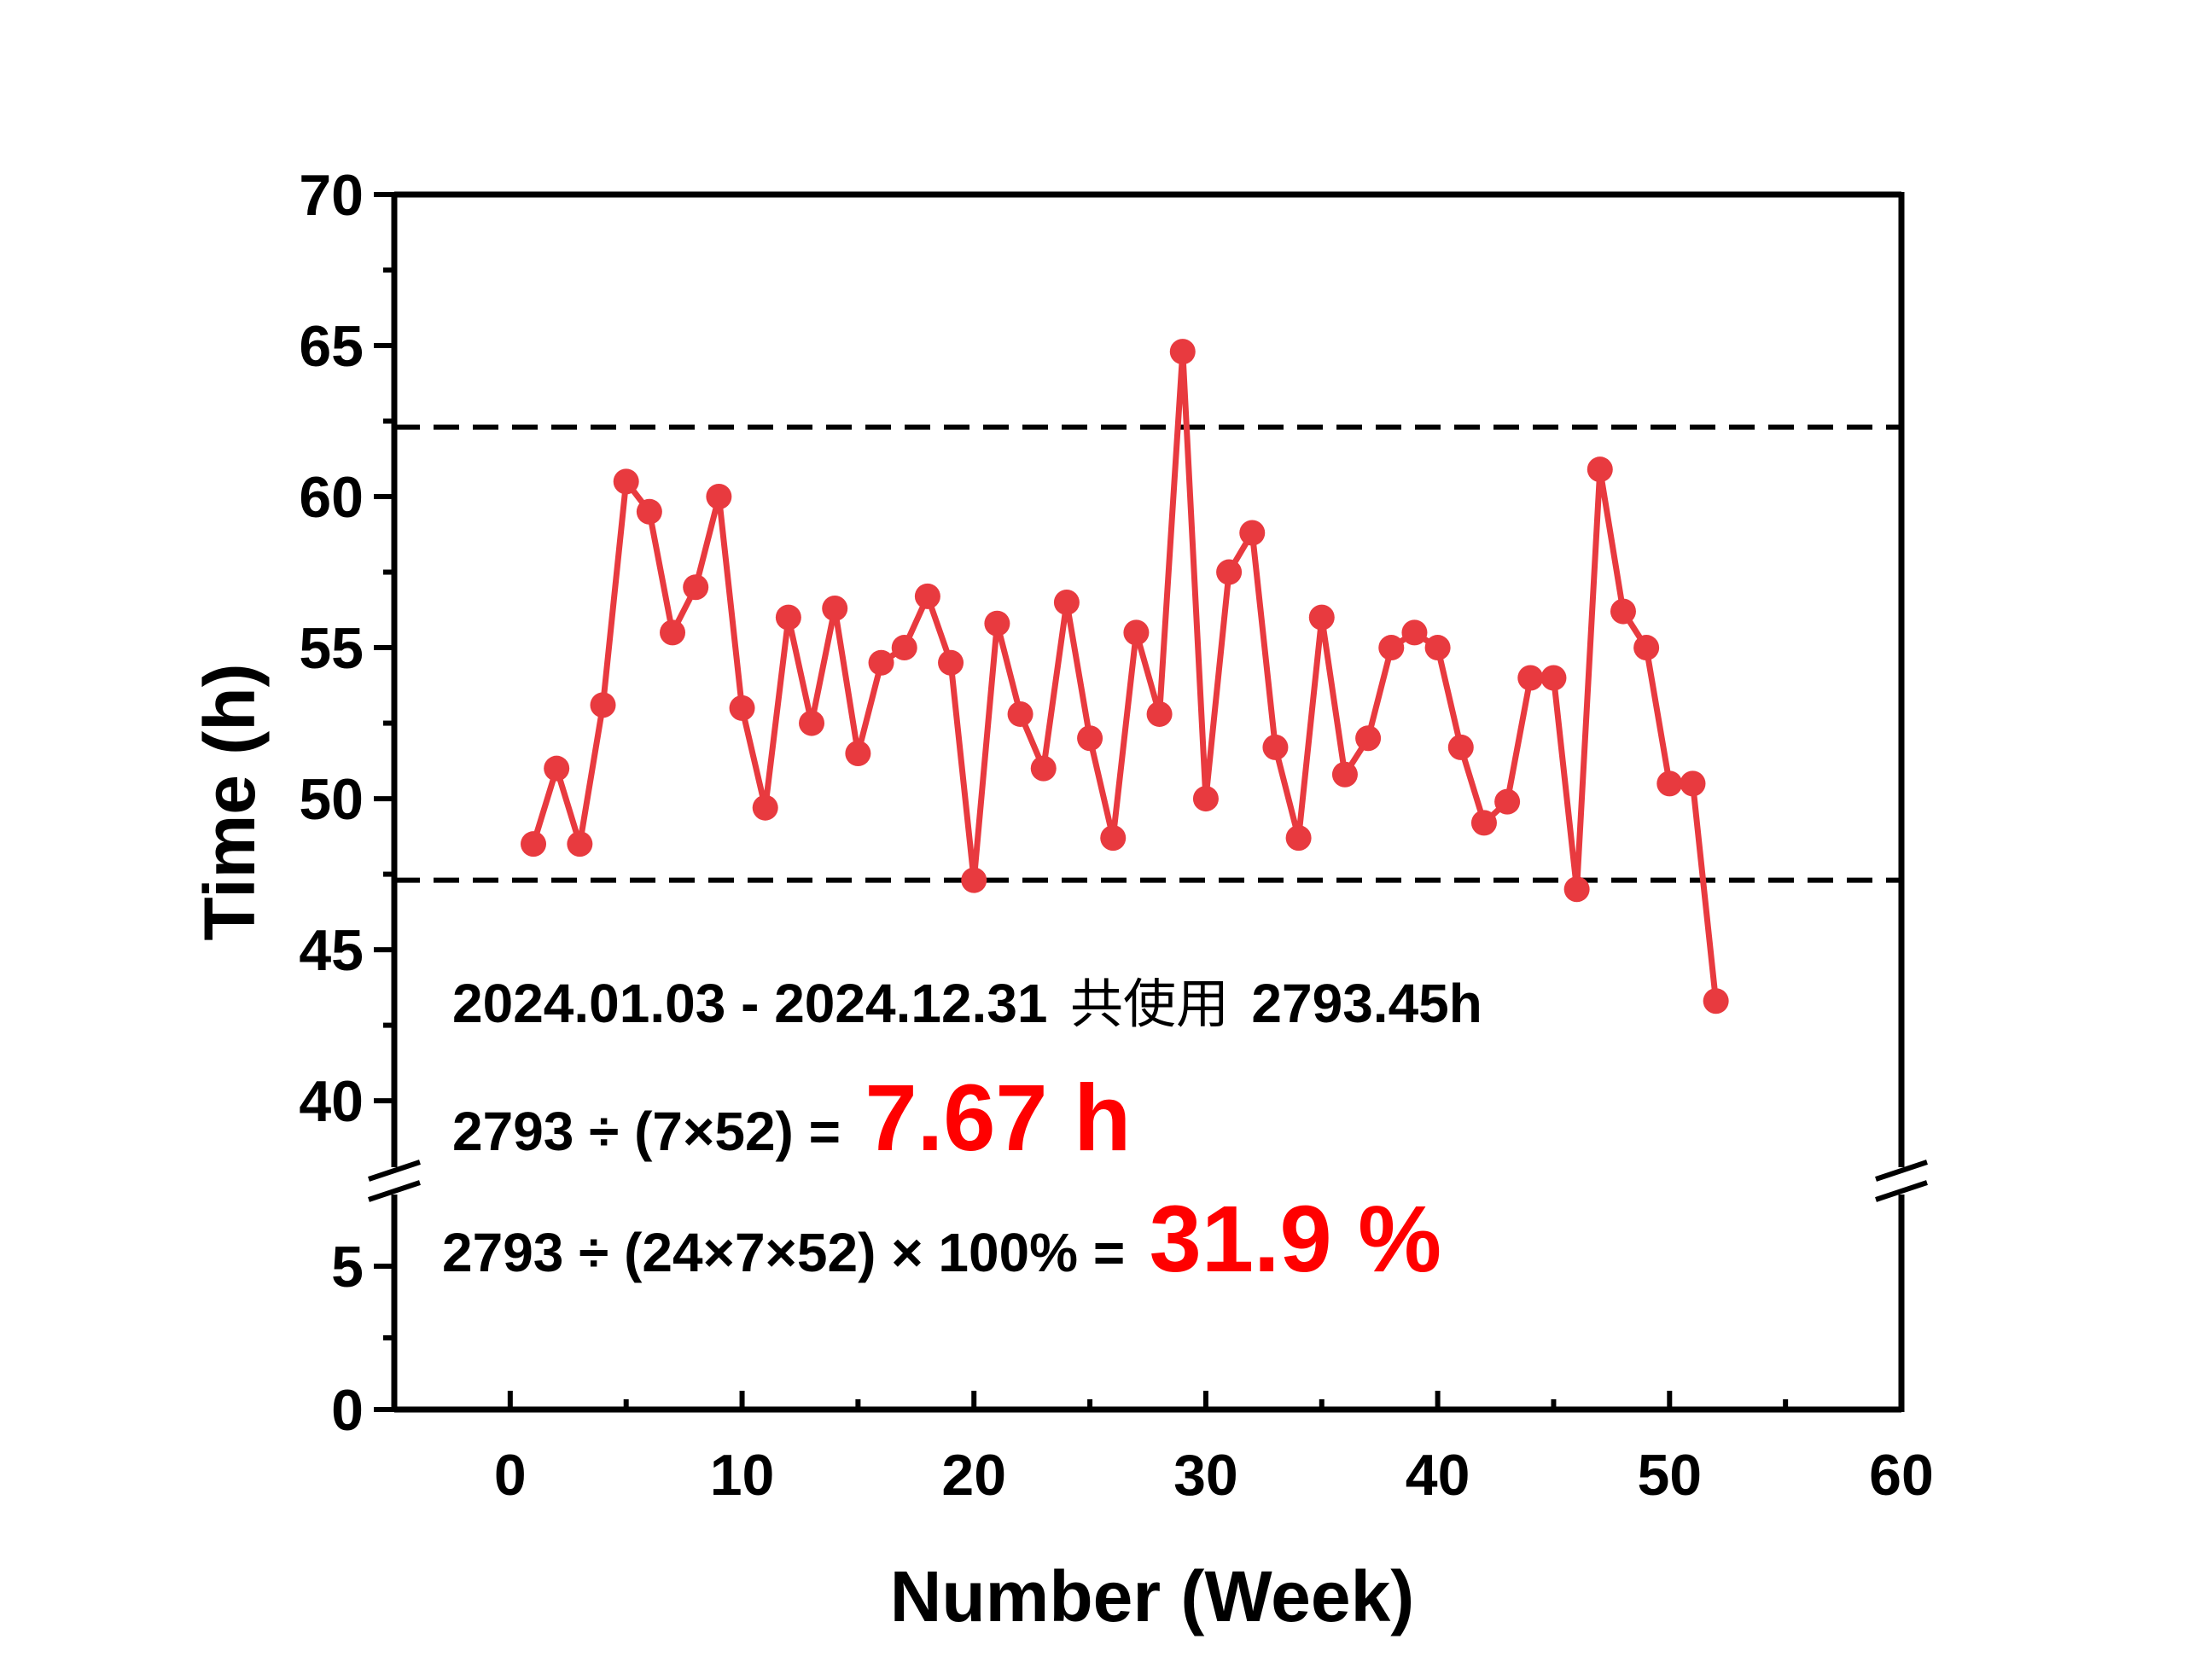 The image size is (2195, 1680). I want to click on y-tick-label: 5, so click(347, 1267).